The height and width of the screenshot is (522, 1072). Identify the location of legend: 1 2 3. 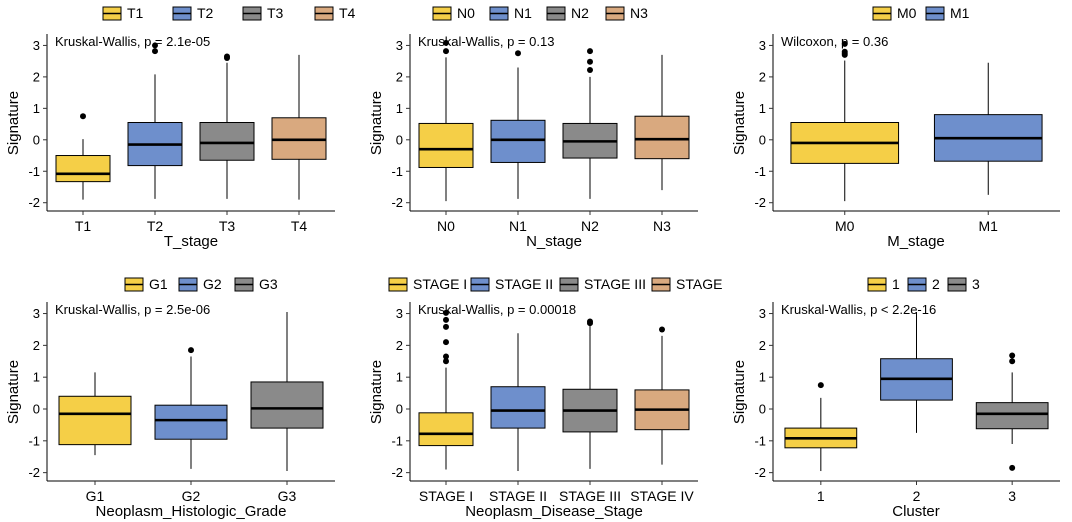
(923, 284).